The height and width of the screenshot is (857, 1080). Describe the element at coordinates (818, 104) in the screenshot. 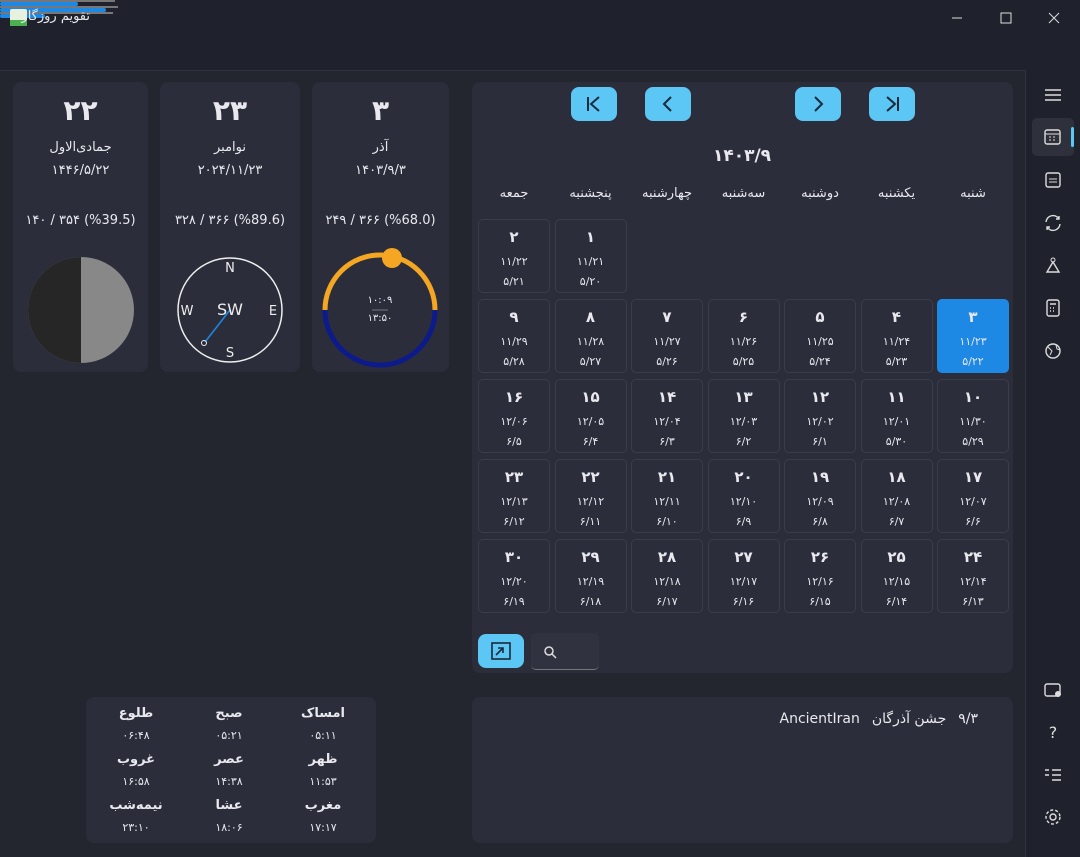

I see `next-month-button` at that location.